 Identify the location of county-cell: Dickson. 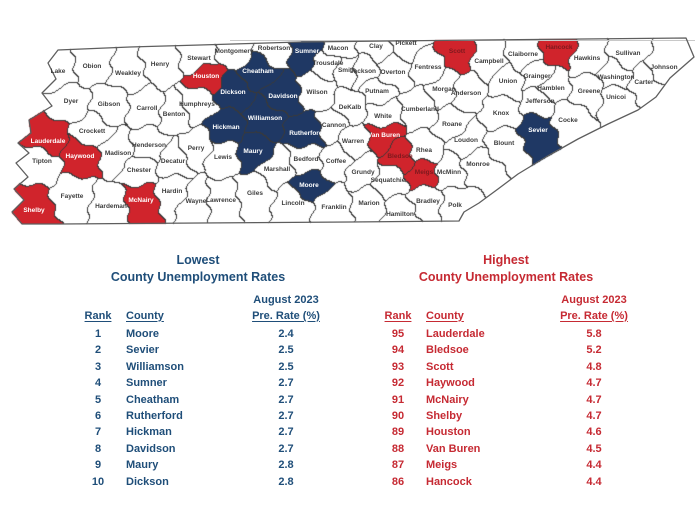
(147, 481).